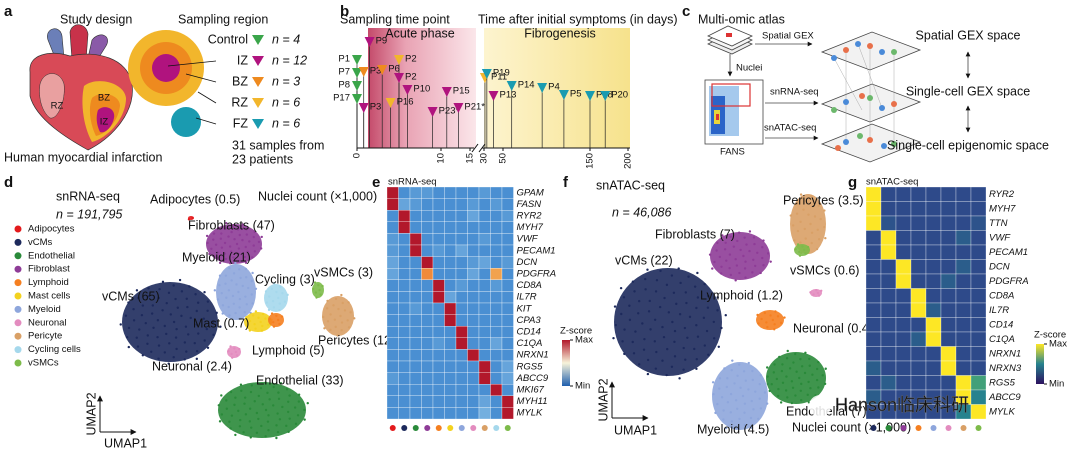 Image resolution: width=1080 pixels, height=450 pixels. What do you see at coordinates (344, 11) in the screenshot?
I see `panel-label: b` at bounding box center [344, 11].